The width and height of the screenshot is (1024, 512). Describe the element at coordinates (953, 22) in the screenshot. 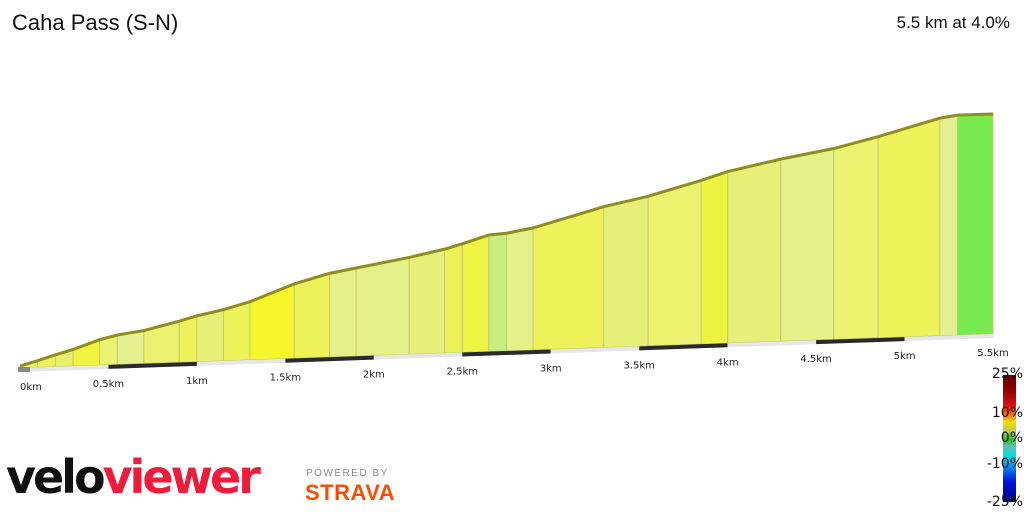

I see `climb-summary: 5.5 km at 4.0%` at that location.